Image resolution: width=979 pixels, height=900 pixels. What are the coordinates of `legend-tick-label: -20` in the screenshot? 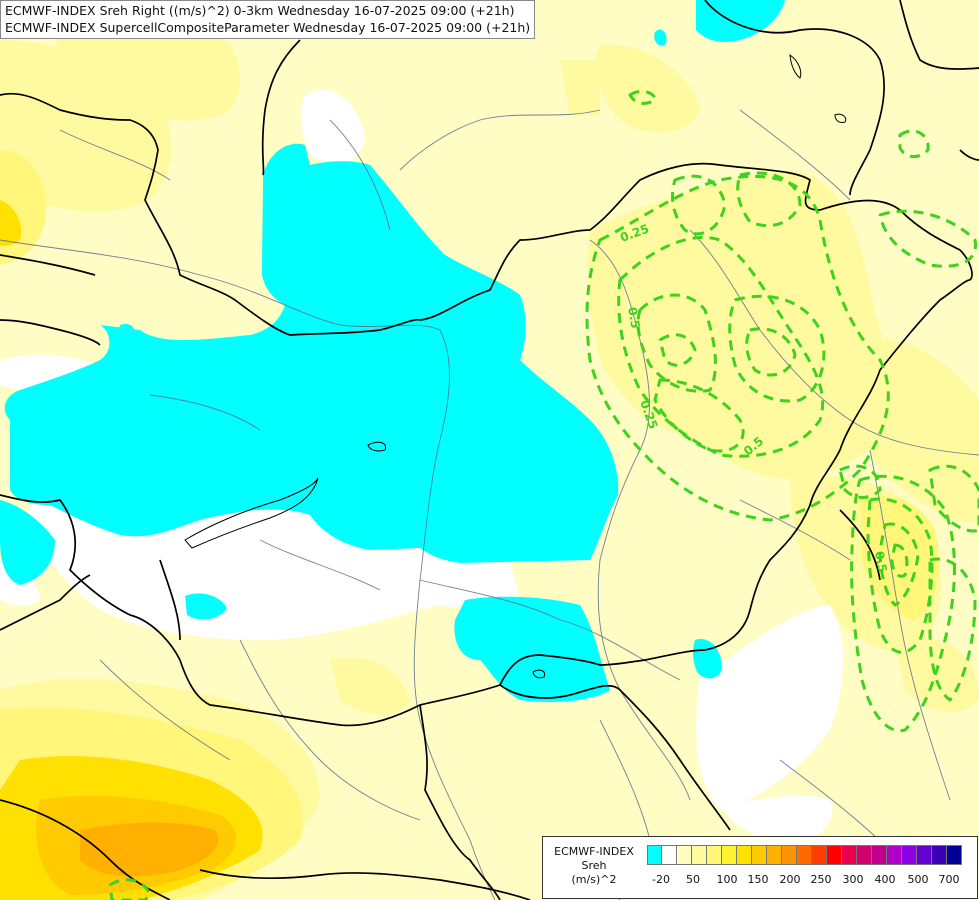 It's located at (661, 879).